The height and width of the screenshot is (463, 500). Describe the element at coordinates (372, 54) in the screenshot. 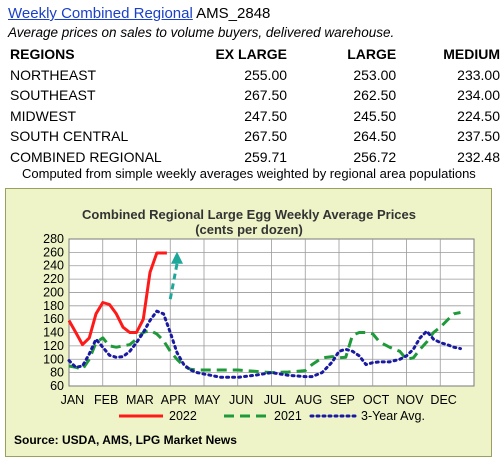

I see `table-header-cell: LARGE` at that location.